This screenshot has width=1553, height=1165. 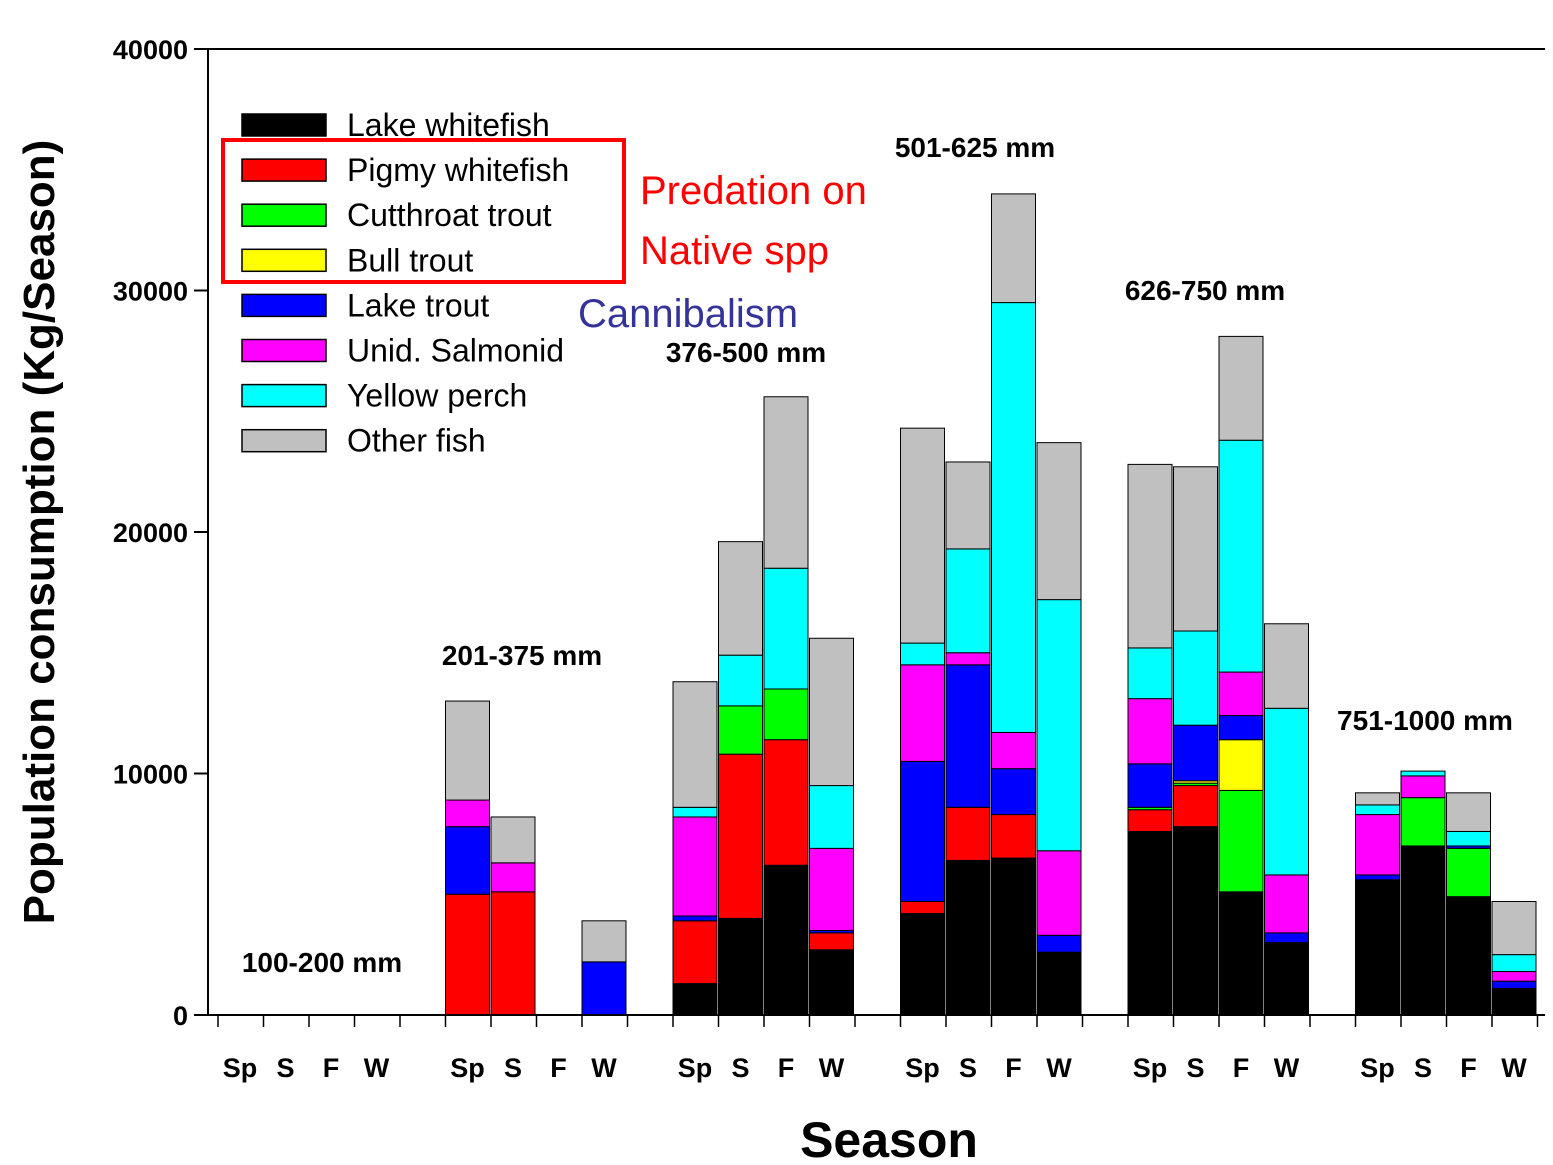 I want to click on y-tick-label: 20000, so click(x=150, y=533).